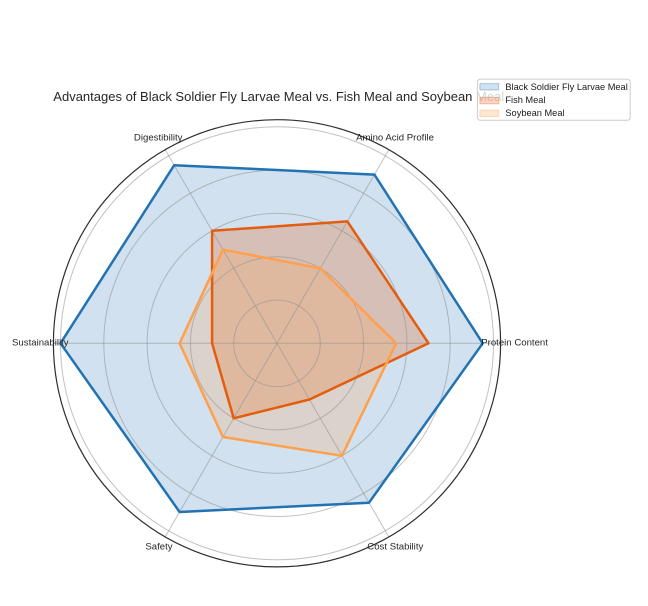  Describe the element at coordinates (395, 138) in the screenshot. I see `svg-text: Amino Acid Profile` at that location.